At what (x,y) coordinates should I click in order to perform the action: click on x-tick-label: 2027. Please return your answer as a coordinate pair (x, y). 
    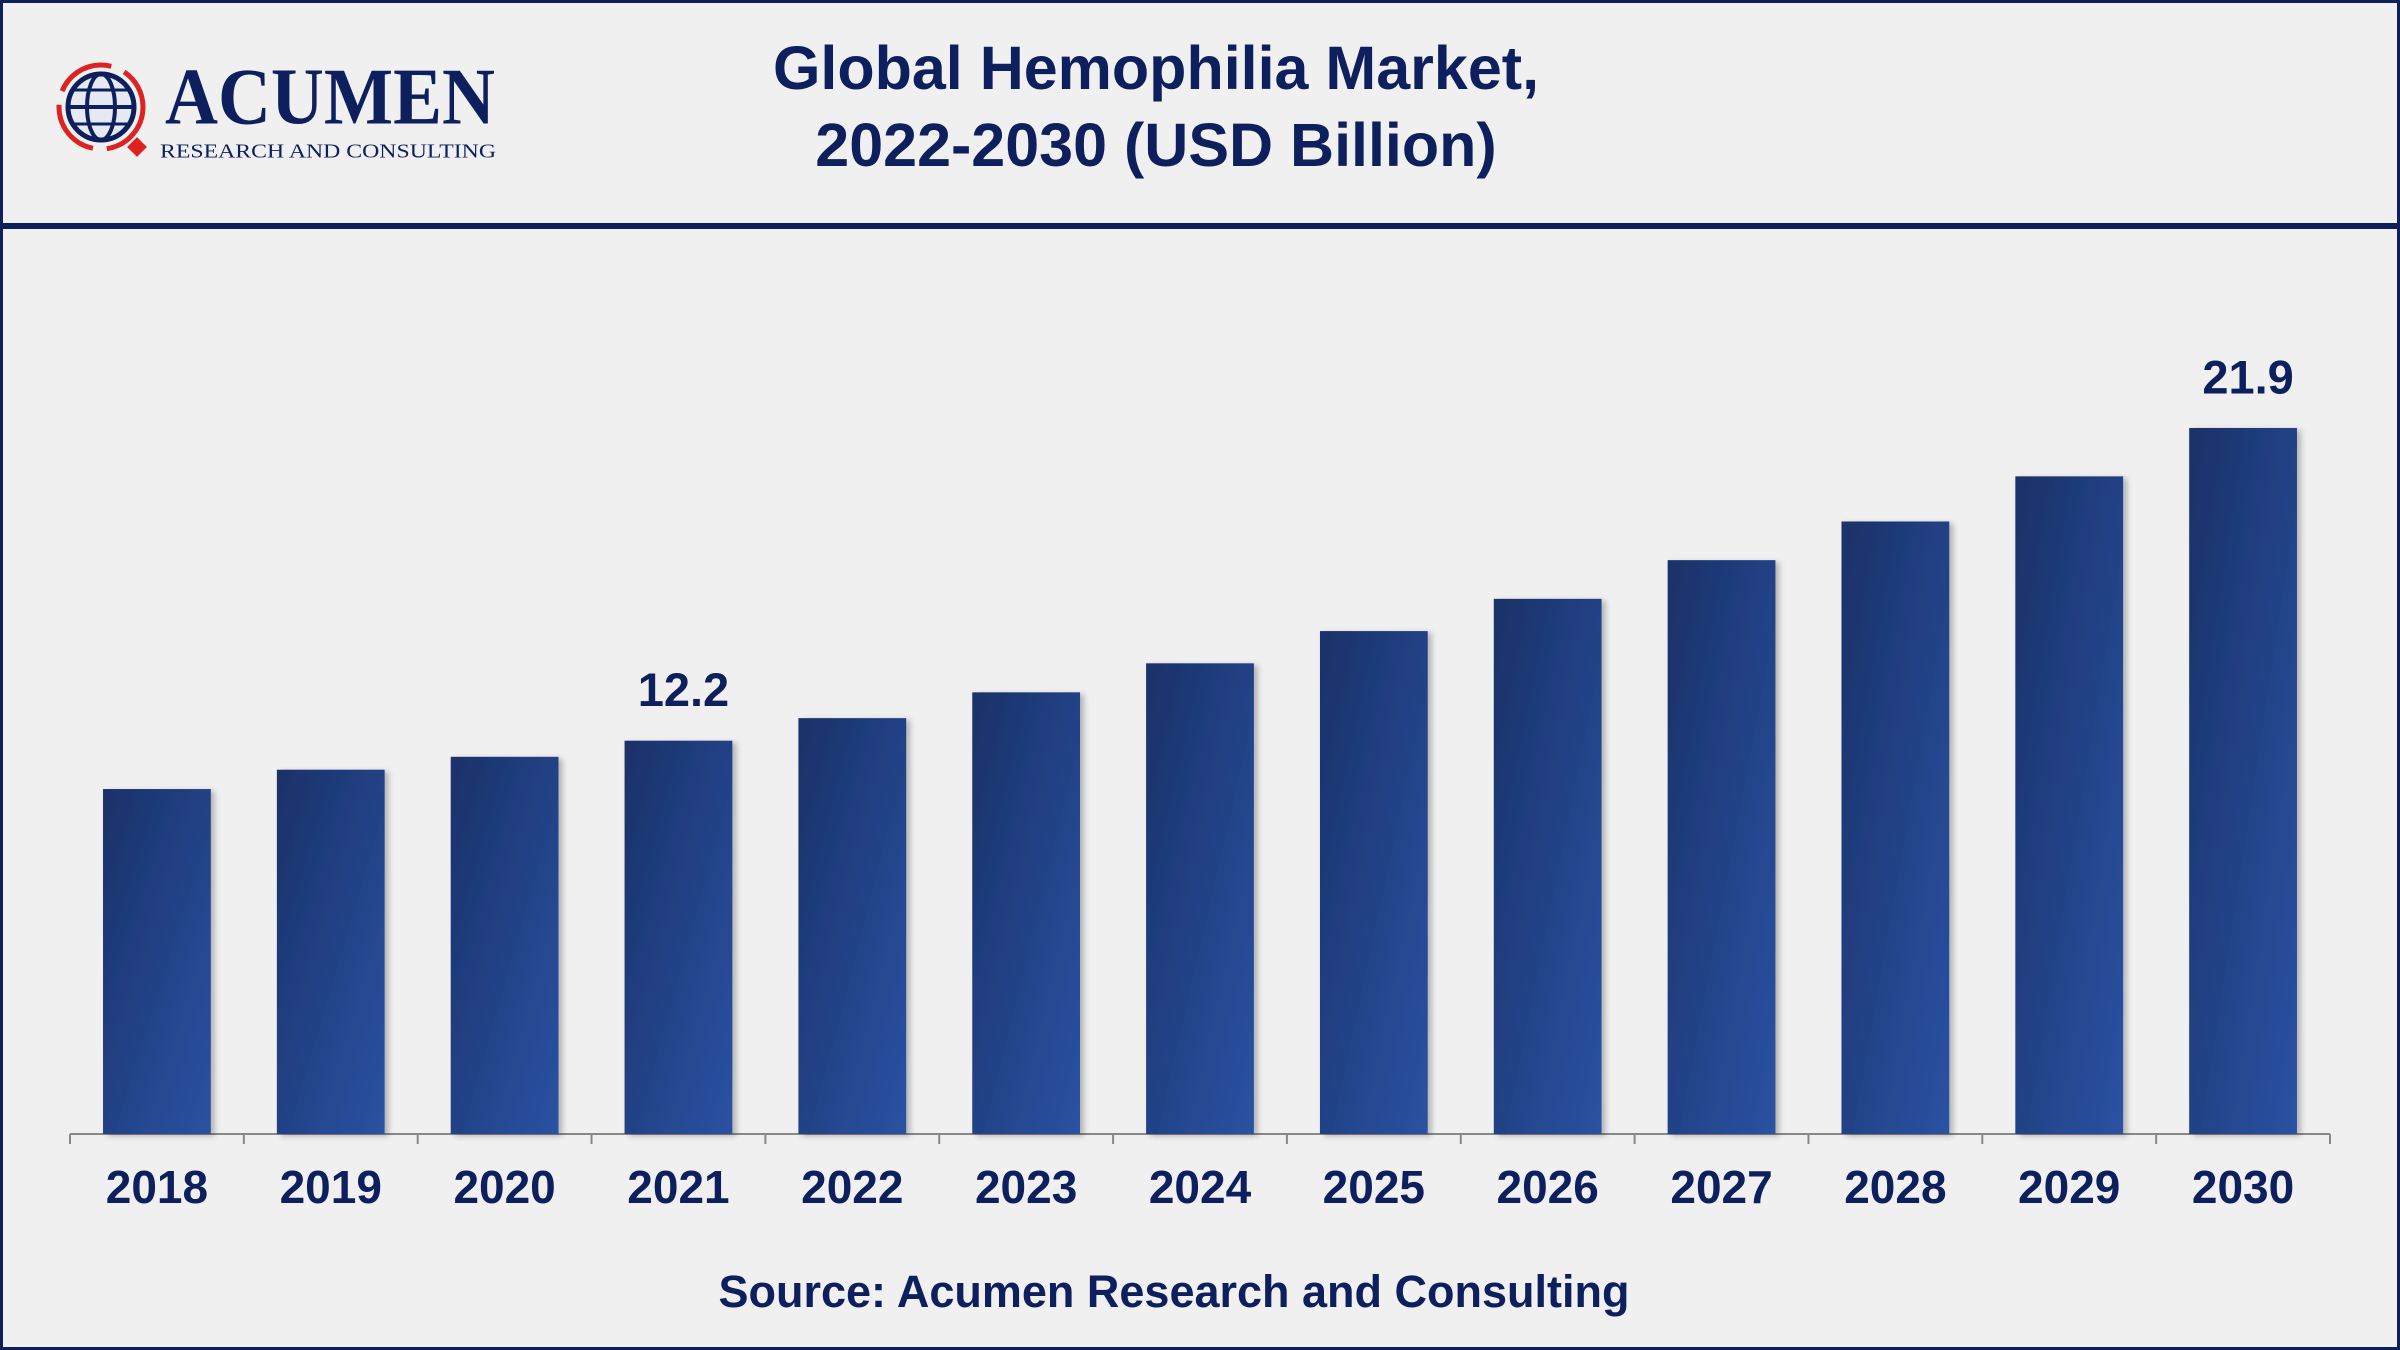
    Looking at the image, I should click on (1721, 1187).